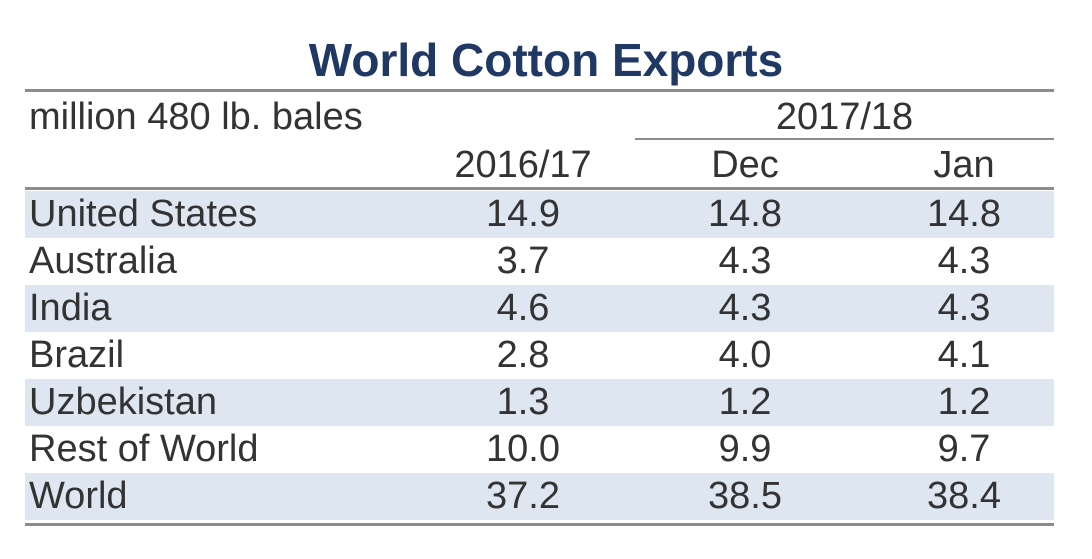 Image resolution: width=1092 pixels, height=559 pixels. I want to click on unit-label: million 480 lb. bales, so click(196, 117).